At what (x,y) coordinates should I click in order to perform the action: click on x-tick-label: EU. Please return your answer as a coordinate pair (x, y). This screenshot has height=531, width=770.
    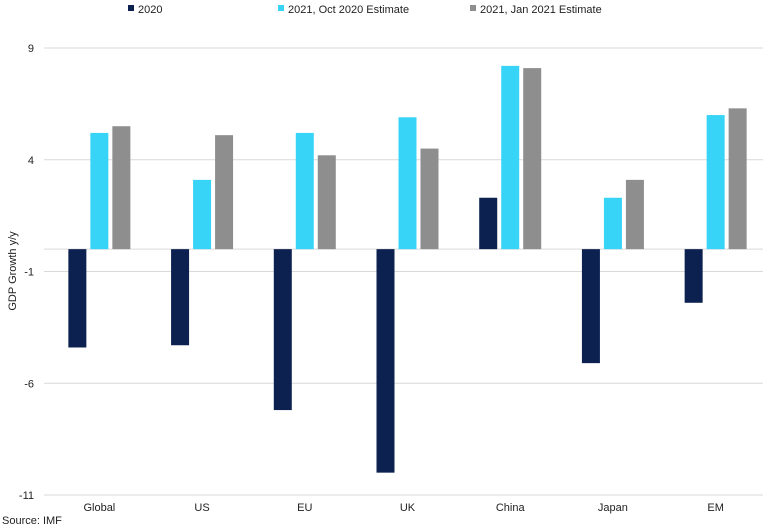
    Looking at the image, I should click on (304, 508).